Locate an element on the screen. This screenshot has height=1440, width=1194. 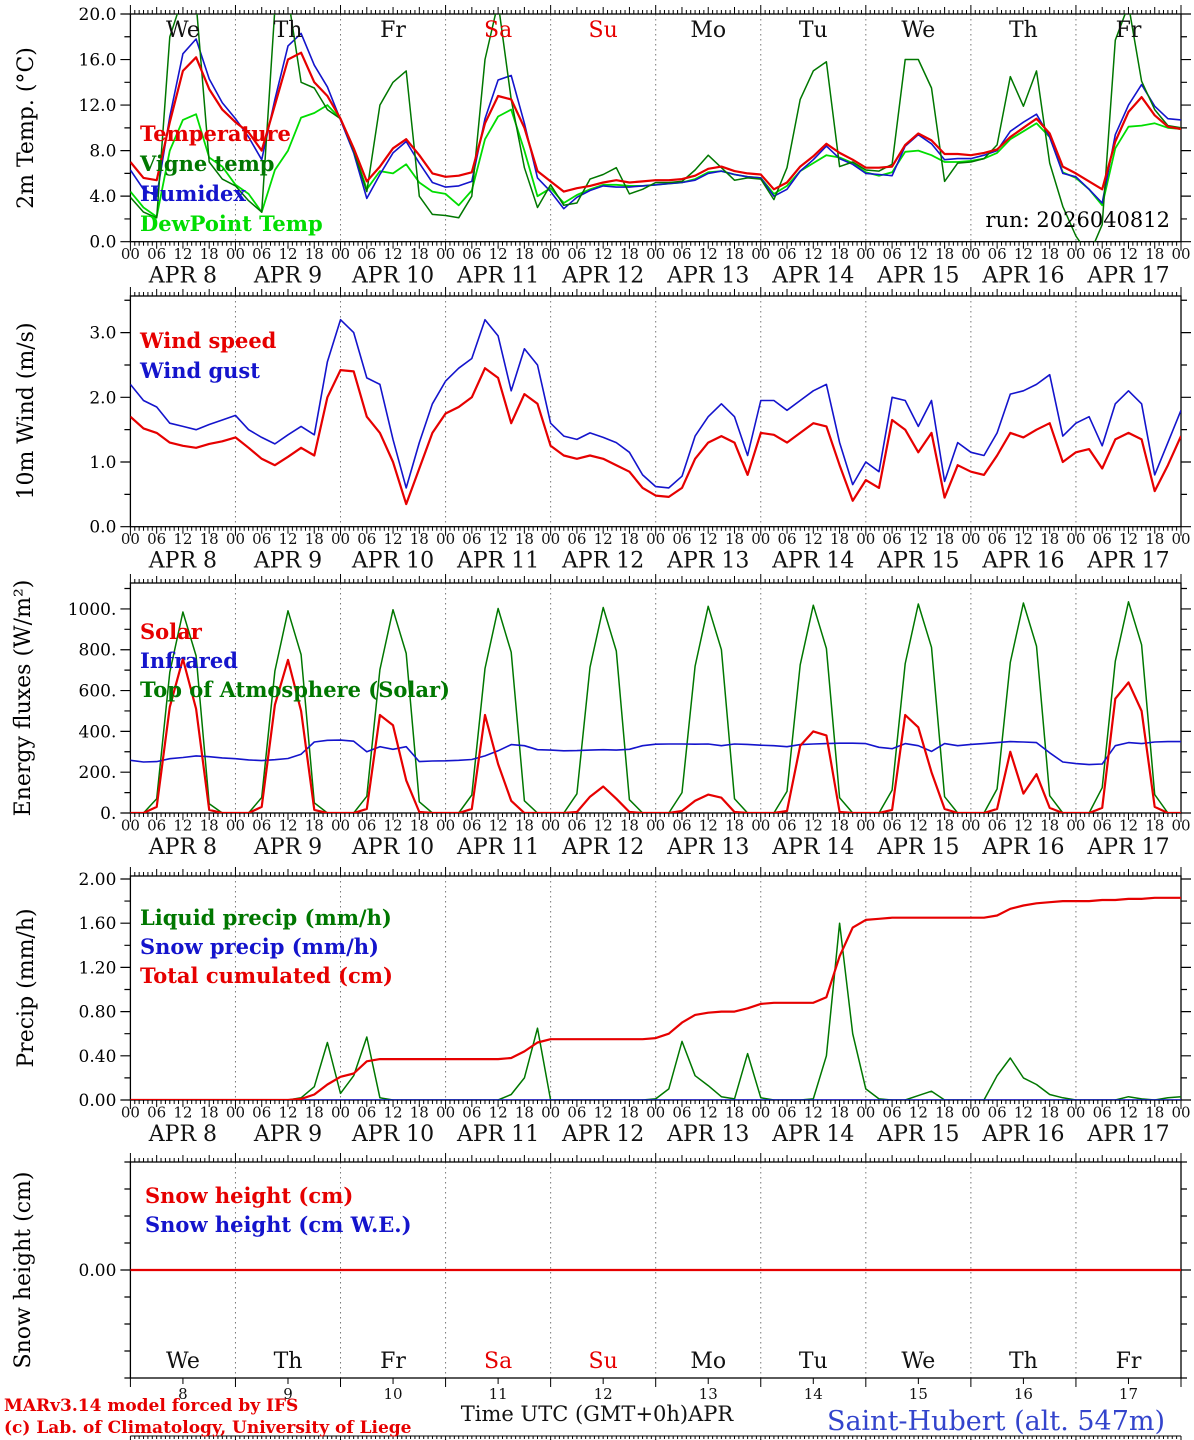
y-tick-label: 600. is located at coordinates (98, 692).